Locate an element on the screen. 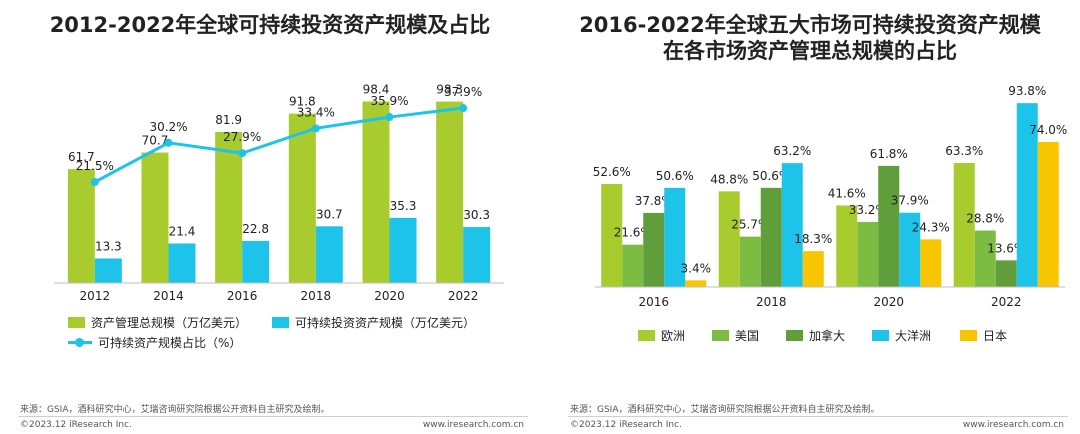 This screenshot has width=1080, height=434. bar-total-aum-2012 is located at coordinates (81, 226).